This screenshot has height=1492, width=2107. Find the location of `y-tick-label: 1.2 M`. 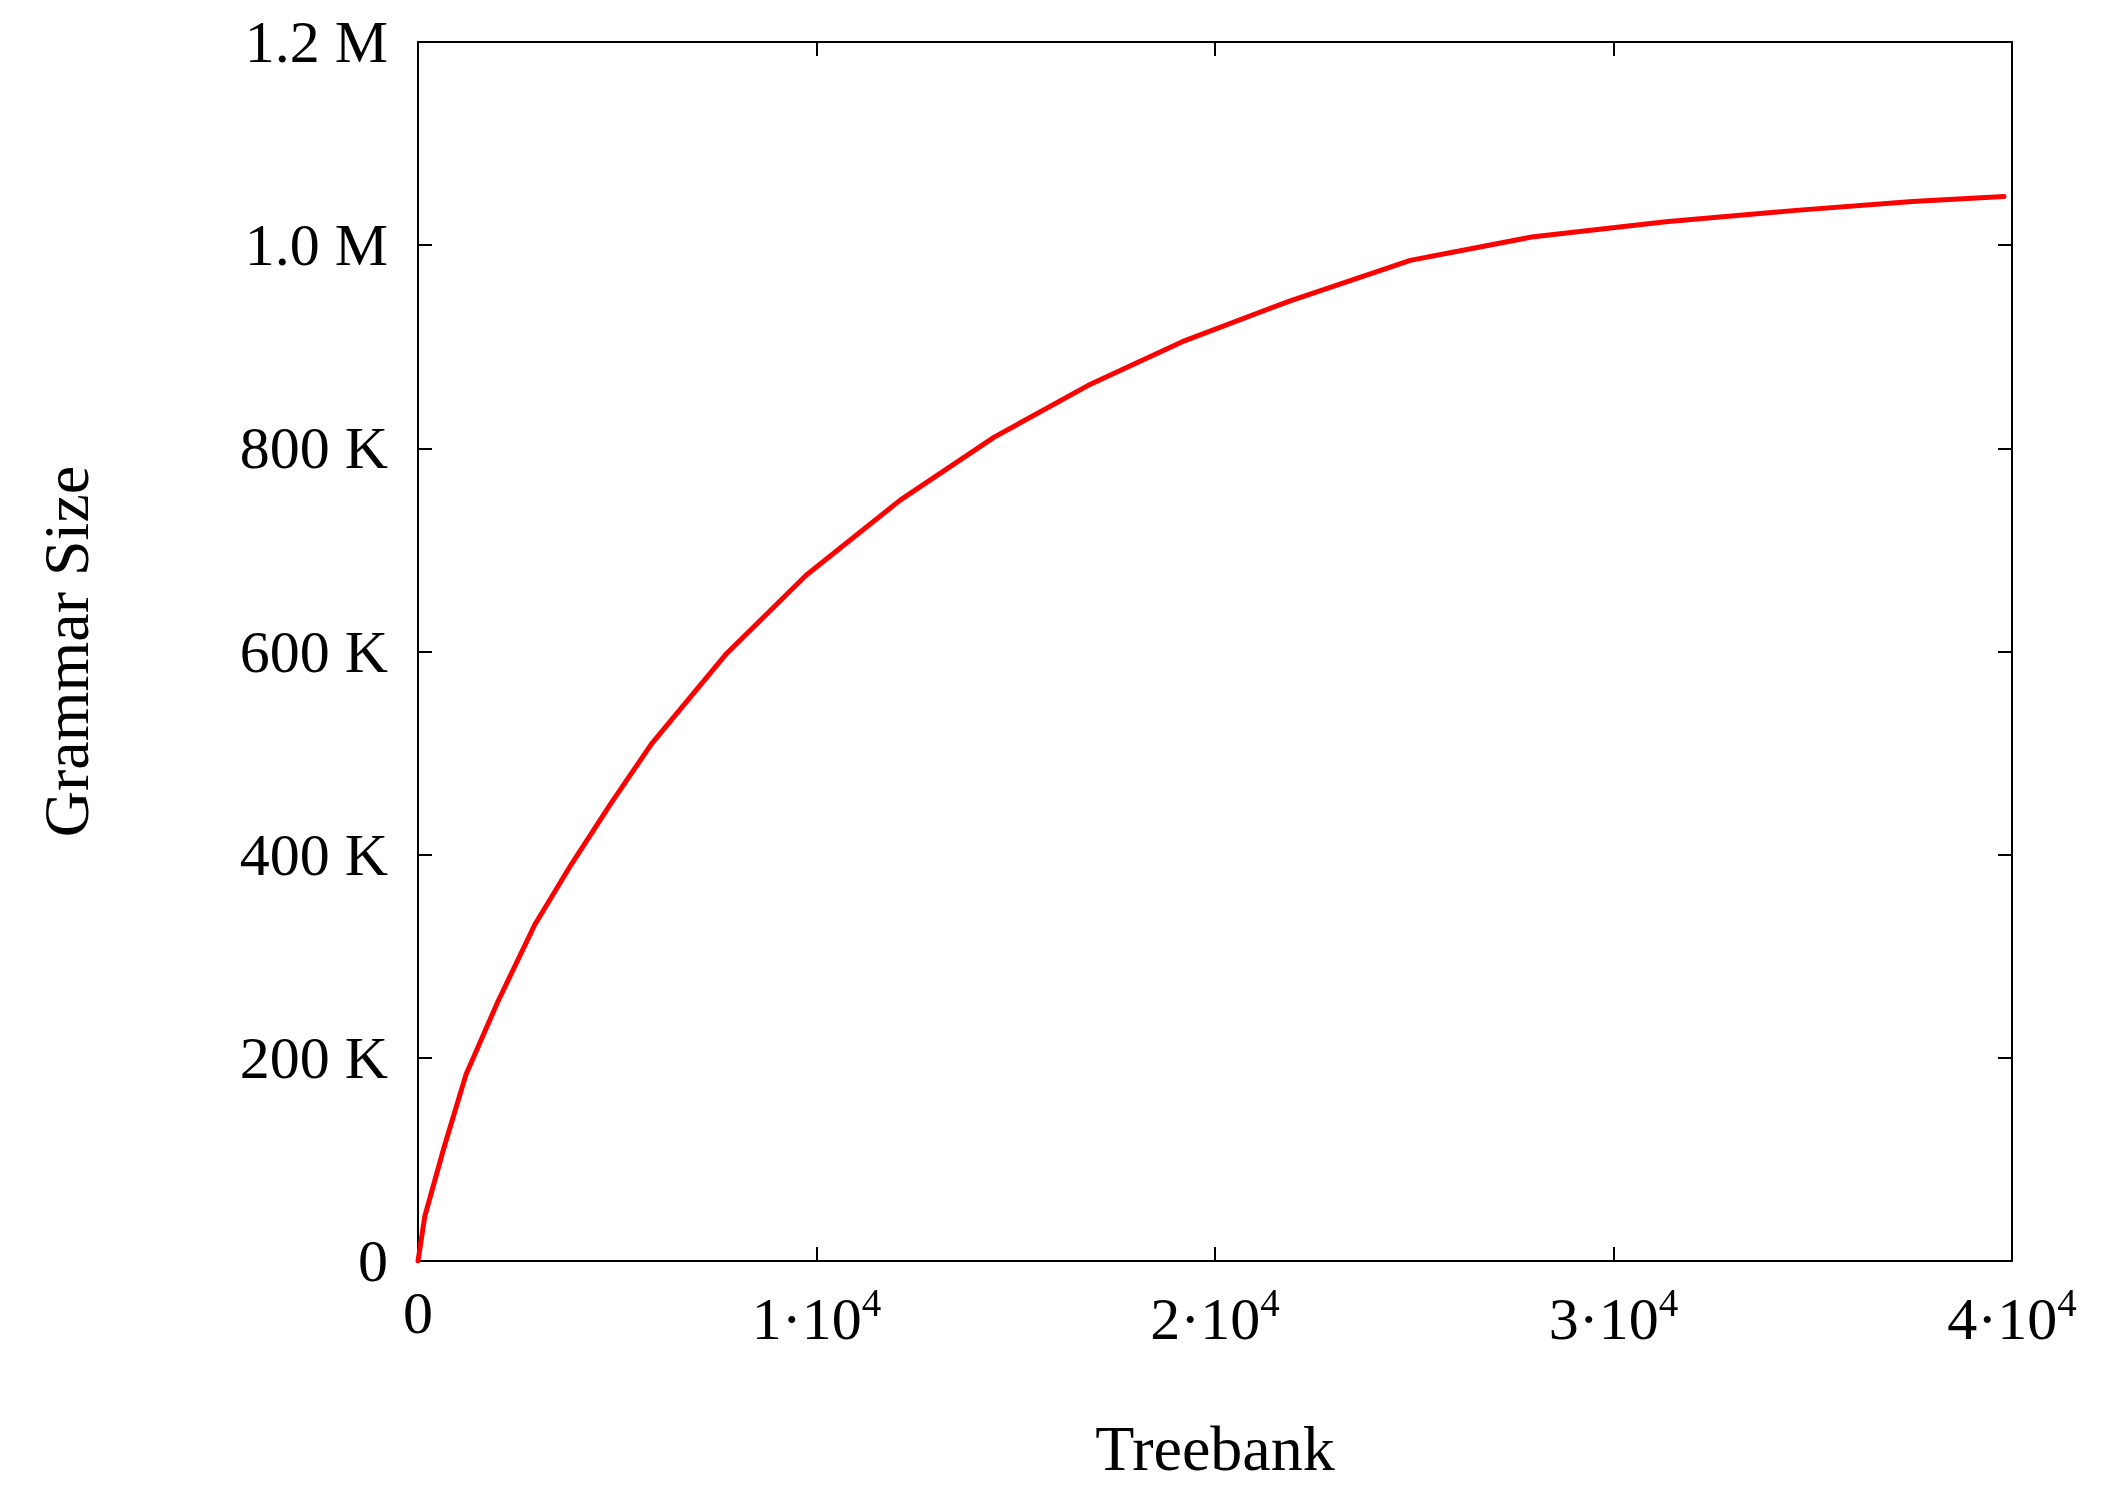

y-tick-label: 1.2 M is located at coordinates (316, 42).